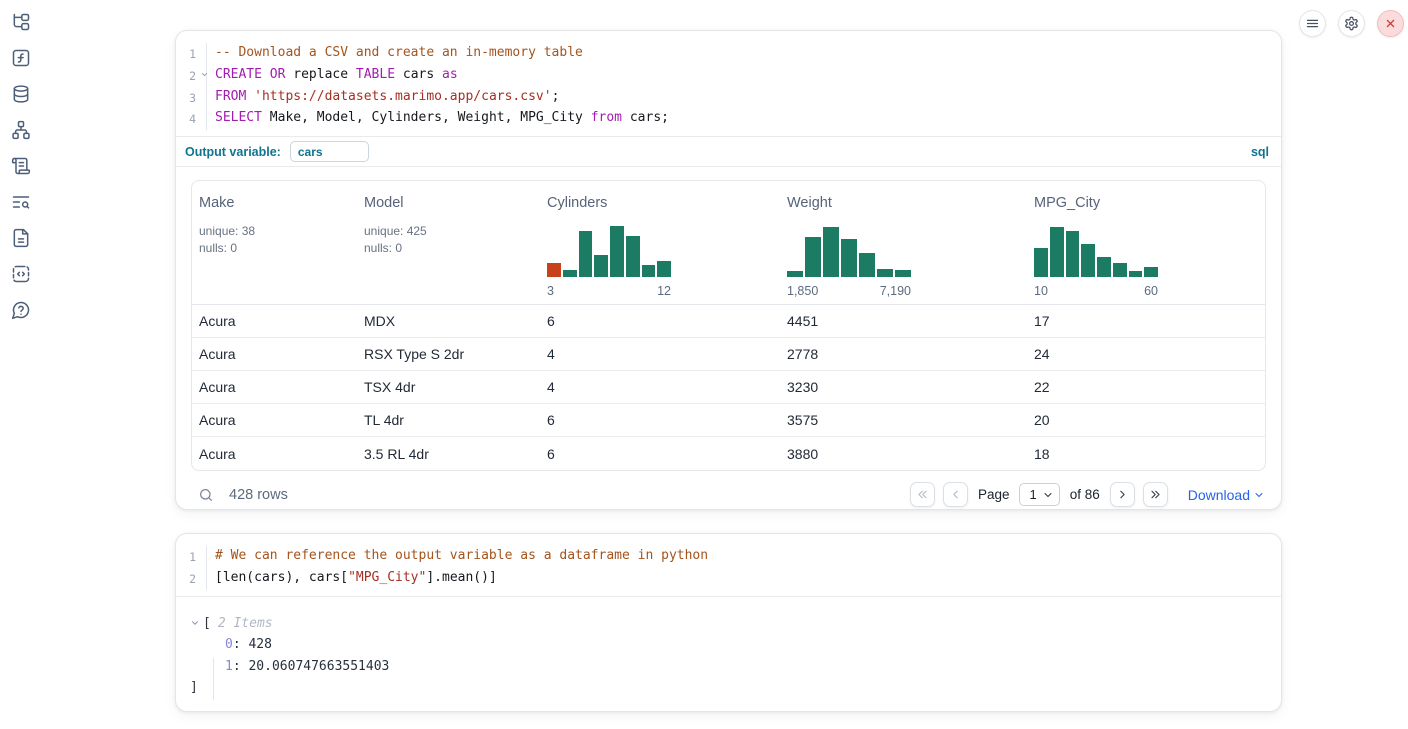 This screenshot has height=729, width=1408. I want to click on settings-button, so click(1351, 23).